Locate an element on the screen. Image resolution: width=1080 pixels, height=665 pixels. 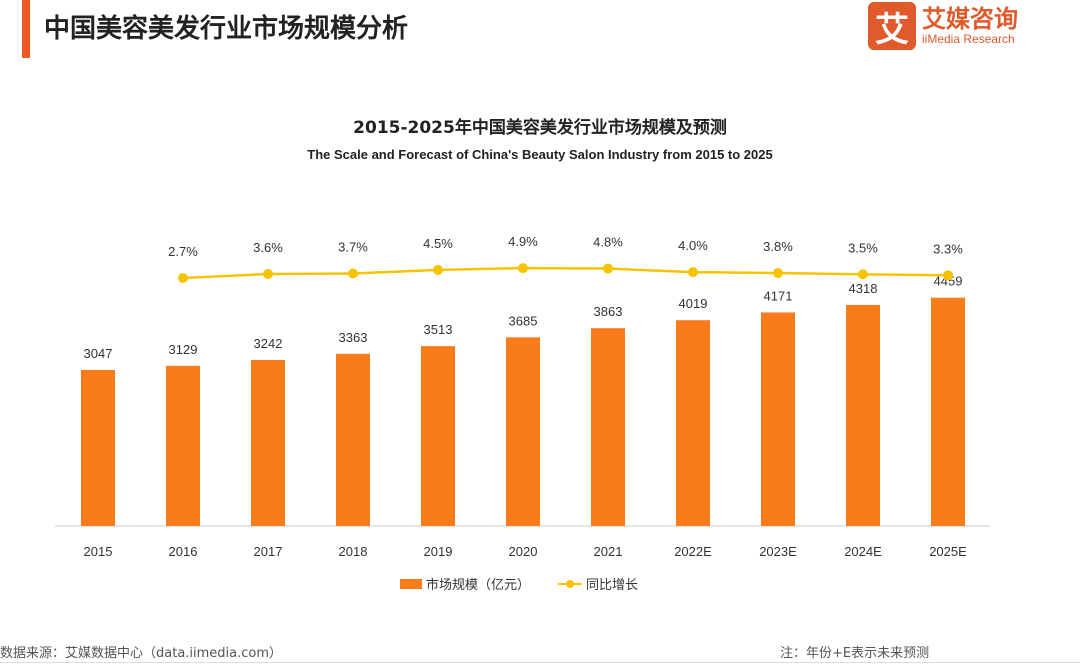
logo: 艾 艾媒咨询 iiMedia Research is located at coordinates (943, 26).